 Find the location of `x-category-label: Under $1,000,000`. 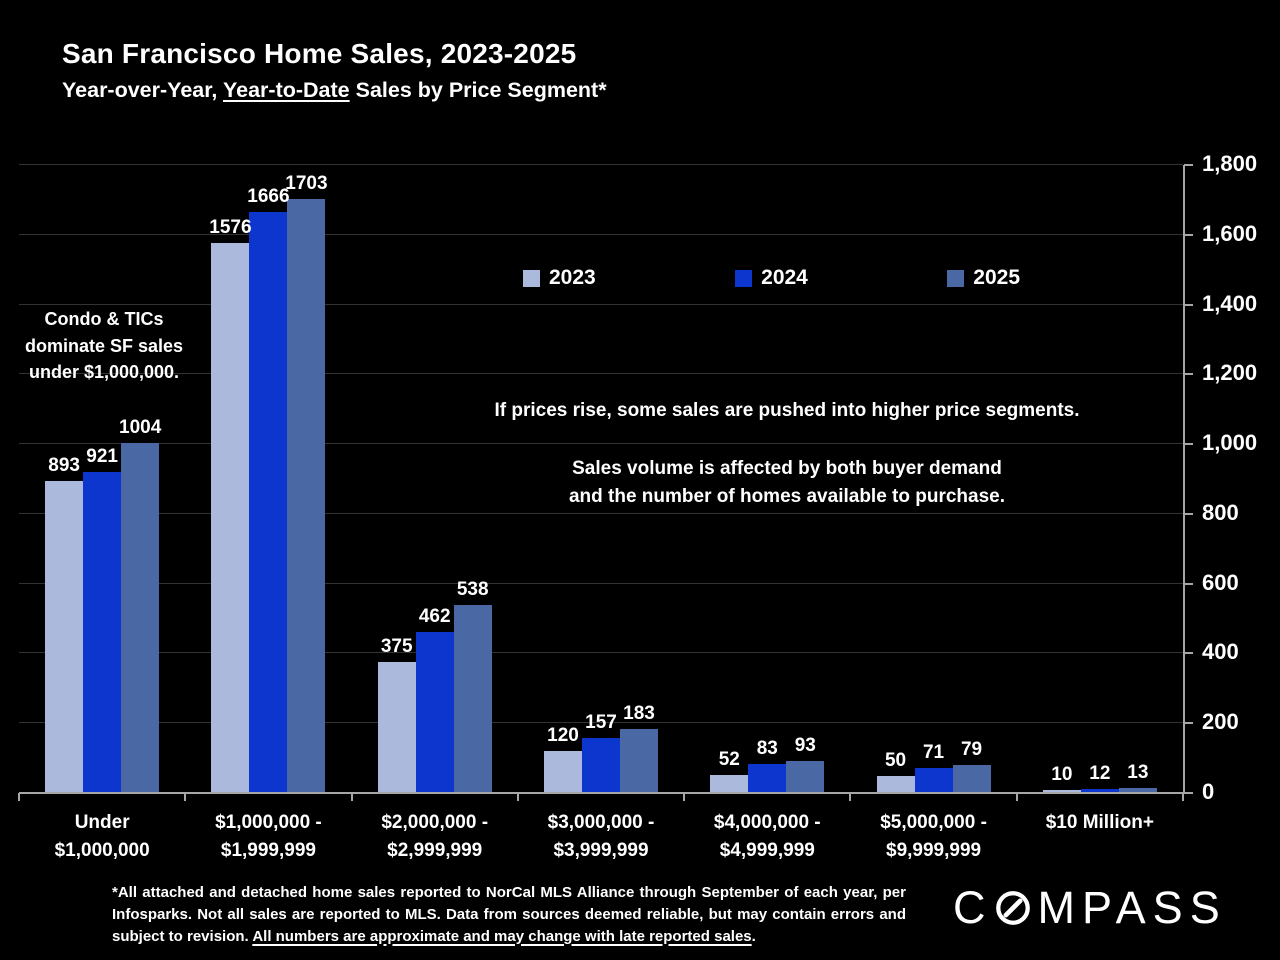

x-category-label: Under $1,000,000 is located at coordinates (102, 836).